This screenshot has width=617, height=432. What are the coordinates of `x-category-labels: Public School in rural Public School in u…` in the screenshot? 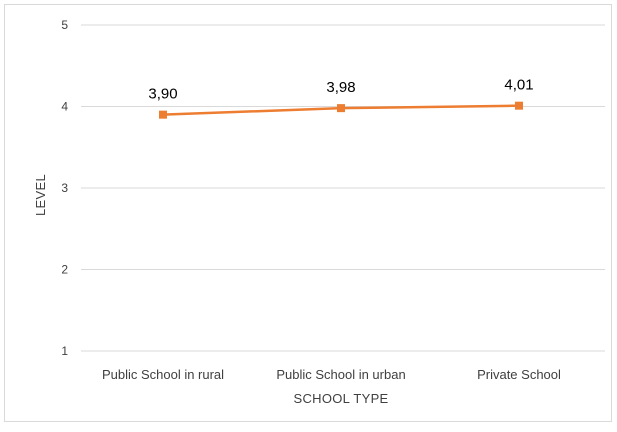 It's located at (331, 374).